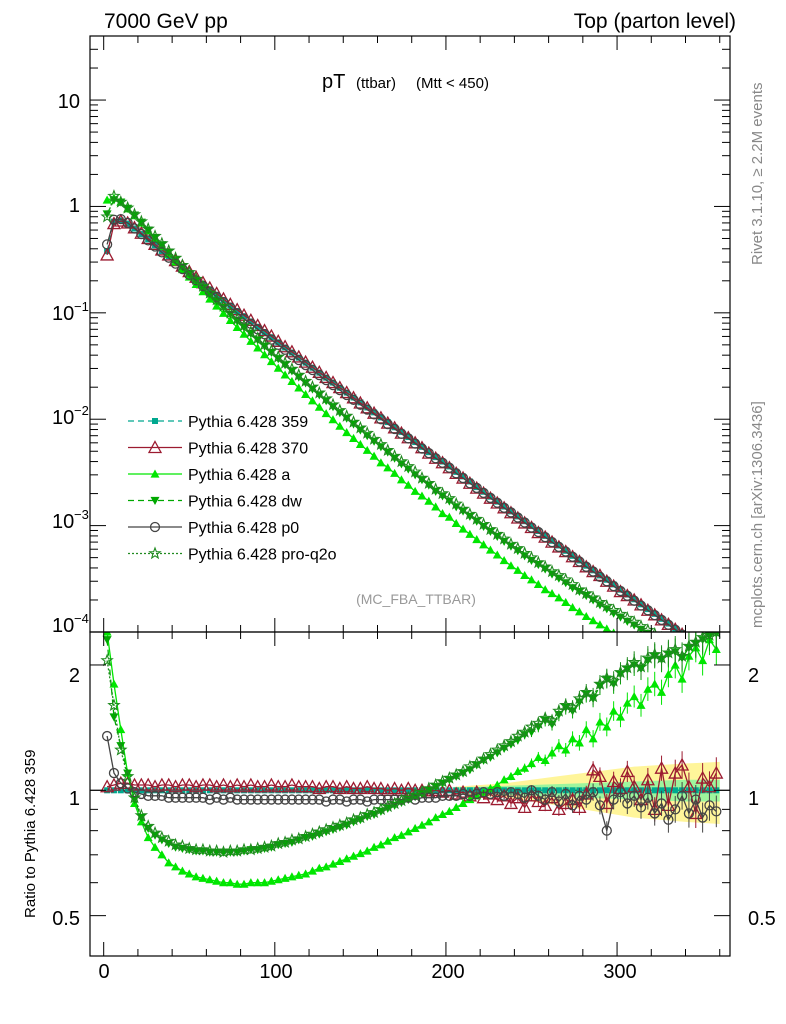 This screenshot has height=1024, width=786. I want to click on title-sub1: (ttbar), so click(376, 83).